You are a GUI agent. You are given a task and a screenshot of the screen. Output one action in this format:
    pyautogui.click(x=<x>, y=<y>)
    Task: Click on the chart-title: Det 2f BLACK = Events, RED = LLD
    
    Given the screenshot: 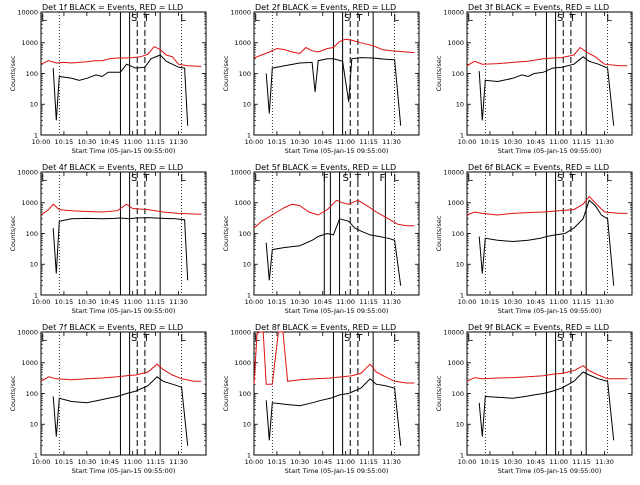 What is the action you would take?
    pyautogui.click(x=325, y=7)
    